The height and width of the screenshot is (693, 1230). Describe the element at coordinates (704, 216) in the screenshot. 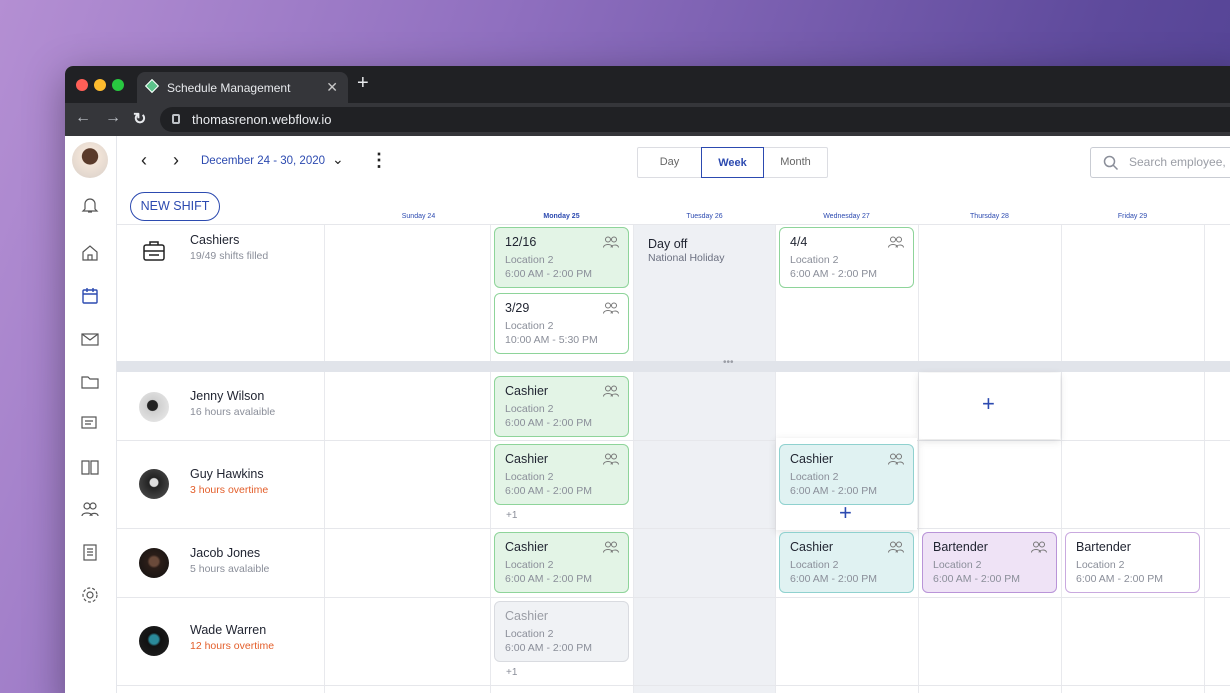

I see `day-header-tuesday: Tuesday 26` at that location.